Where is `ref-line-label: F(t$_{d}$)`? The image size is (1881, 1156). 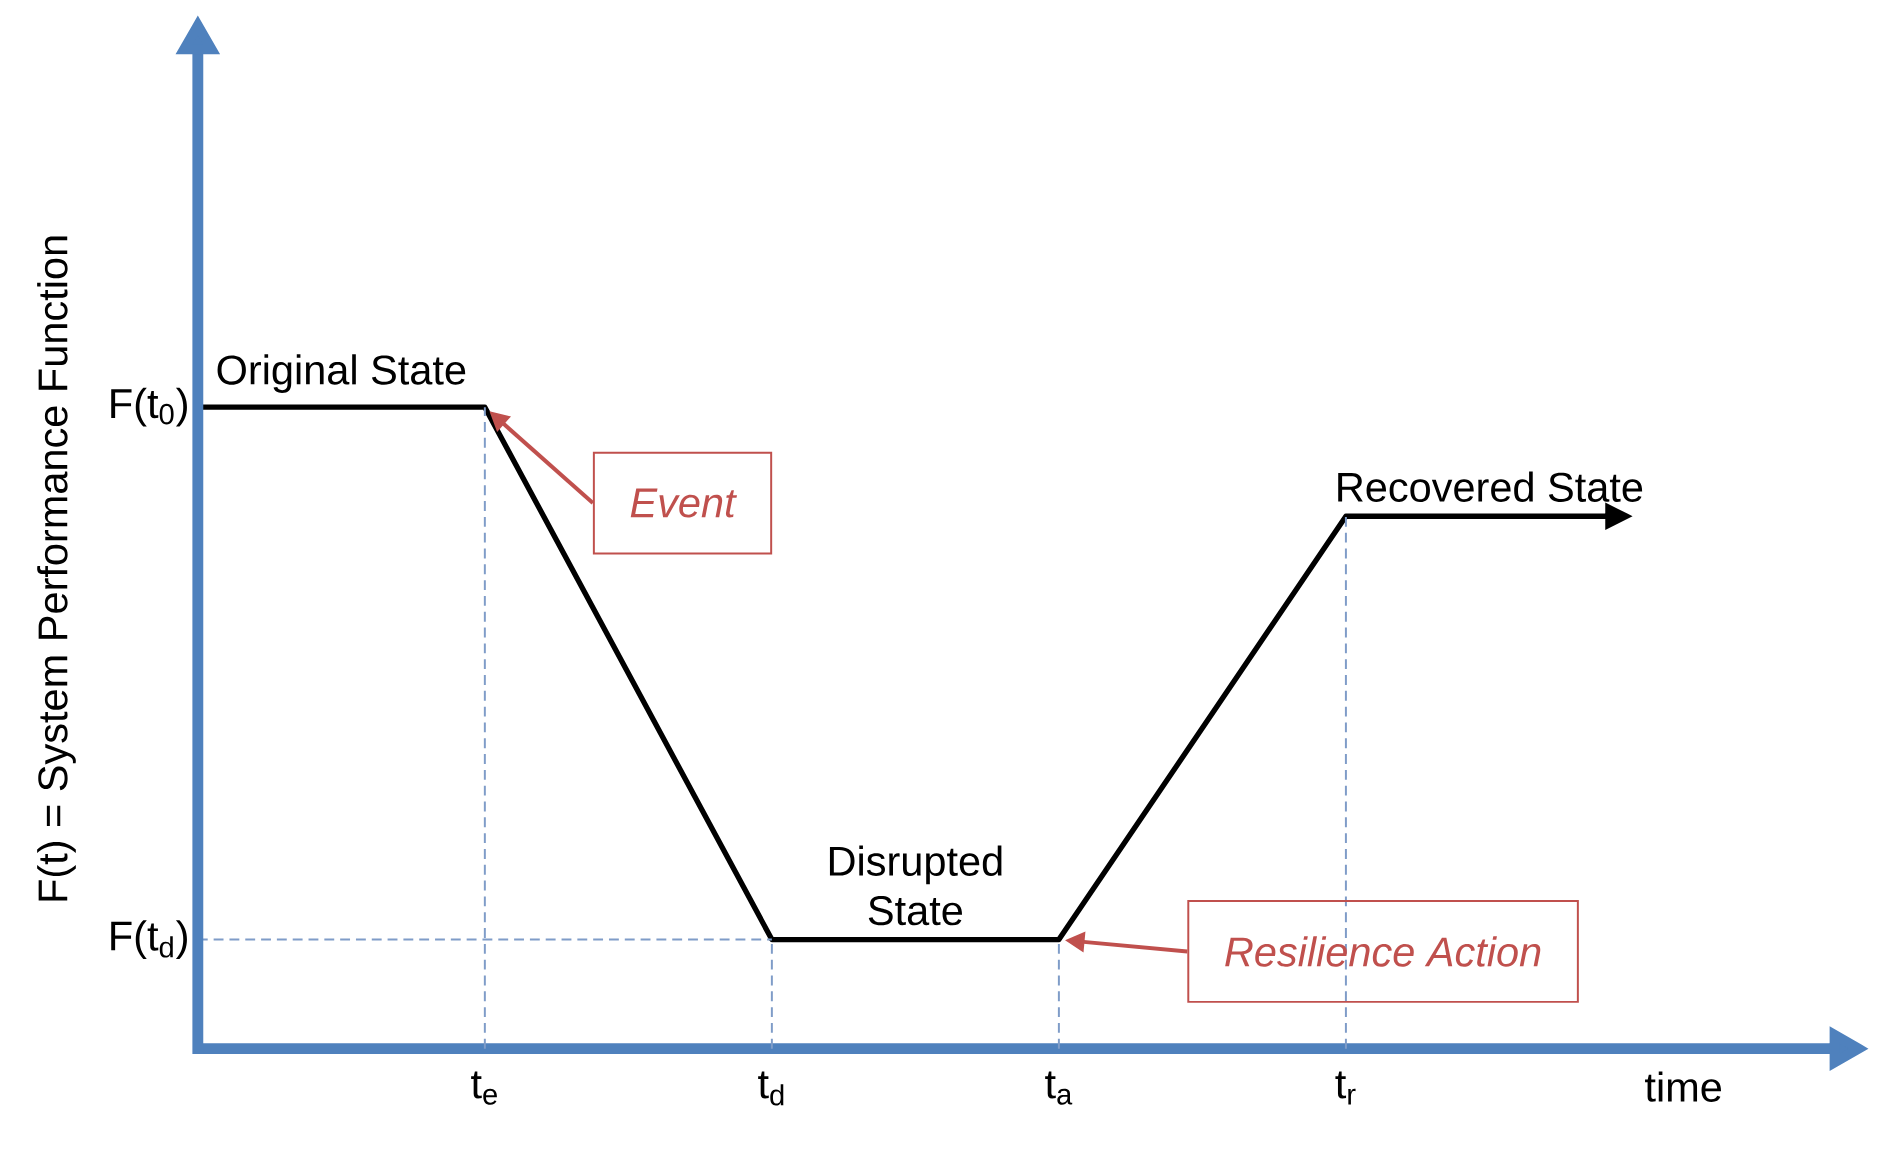 ref-line-label: F(t$_{d}$) is located at coordinates (149, 939).